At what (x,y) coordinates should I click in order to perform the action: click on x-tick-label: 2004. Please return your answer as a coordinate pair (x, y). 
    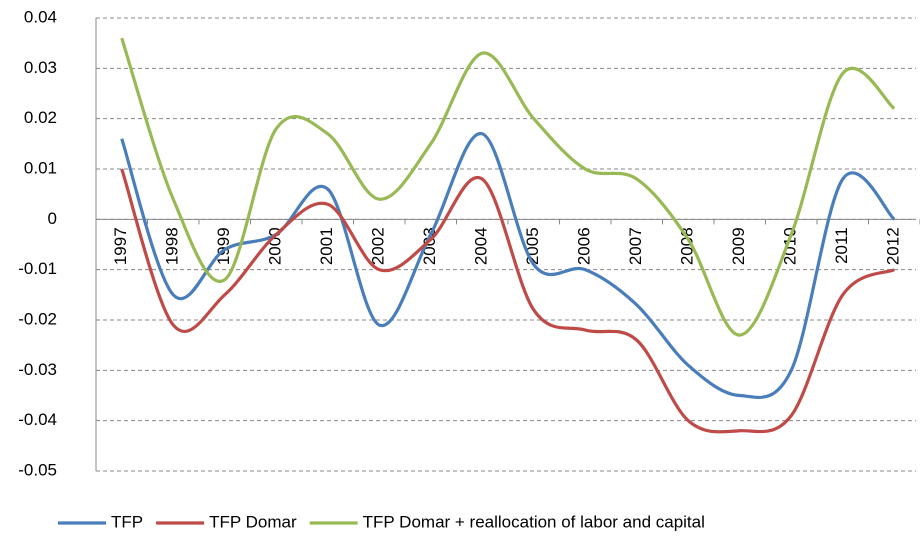
    Looking at the image, I should click on (481, 246).